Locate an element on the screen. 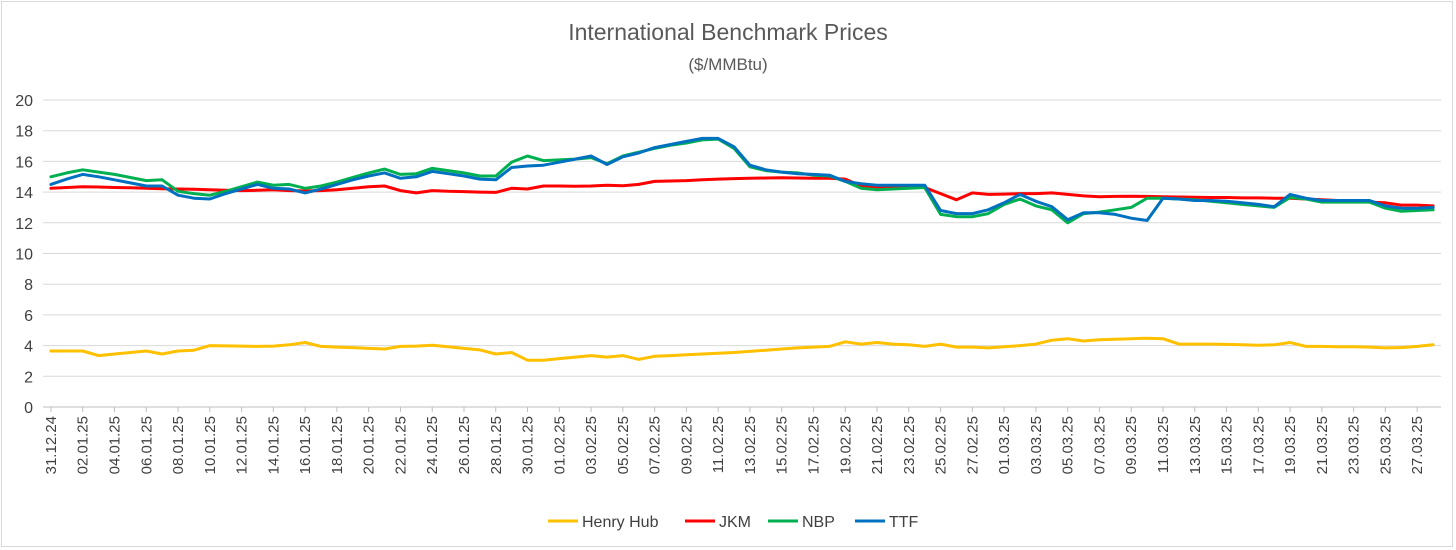  legend-label: JKM is located at coordinates (735, 522).